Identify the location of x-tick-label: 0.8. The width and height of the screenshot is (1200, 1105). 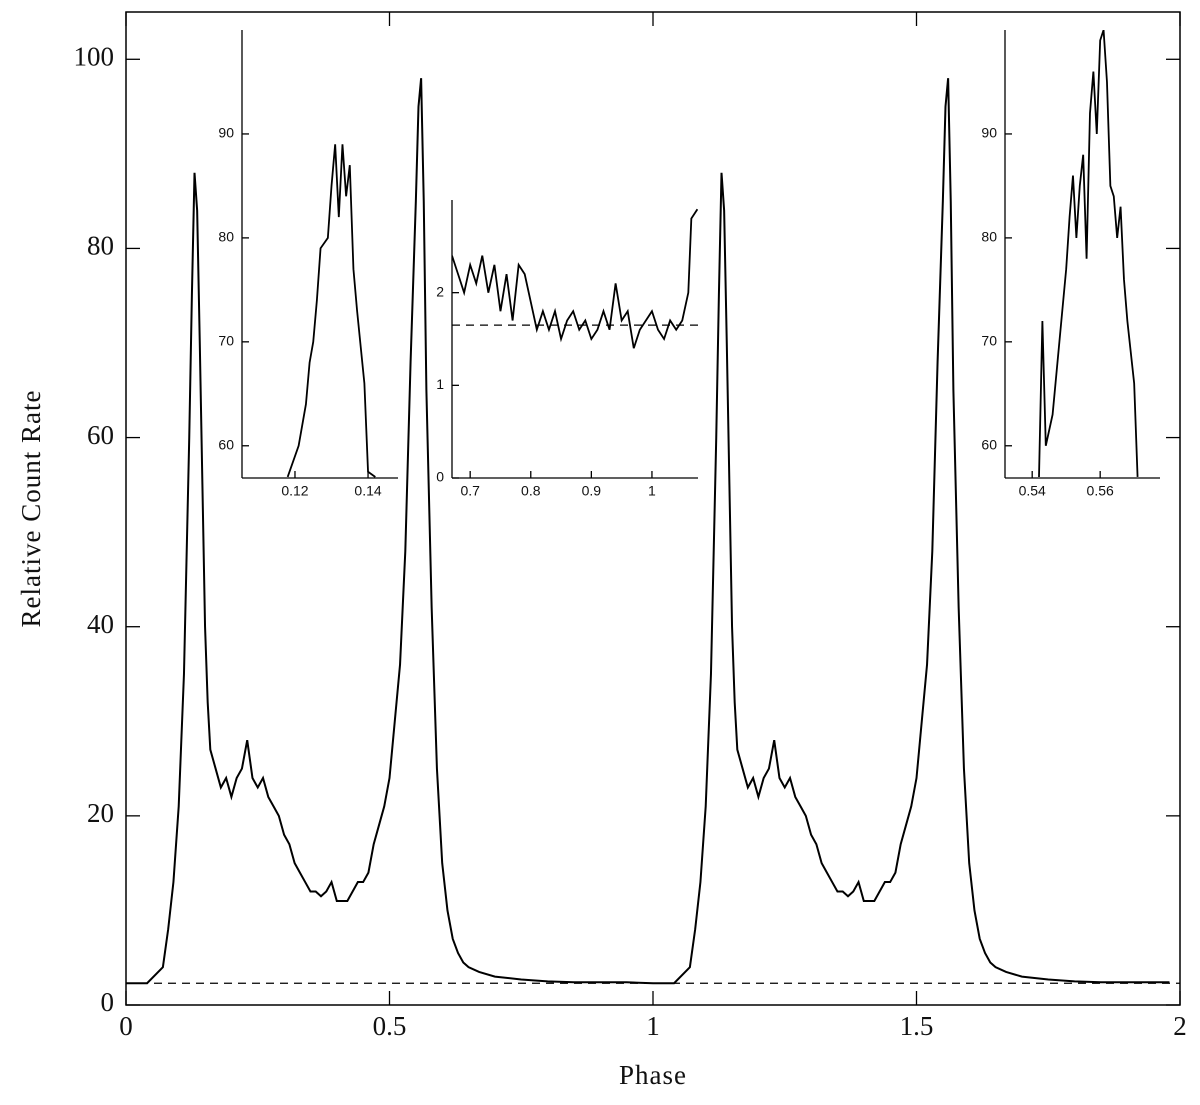
(531, 491).